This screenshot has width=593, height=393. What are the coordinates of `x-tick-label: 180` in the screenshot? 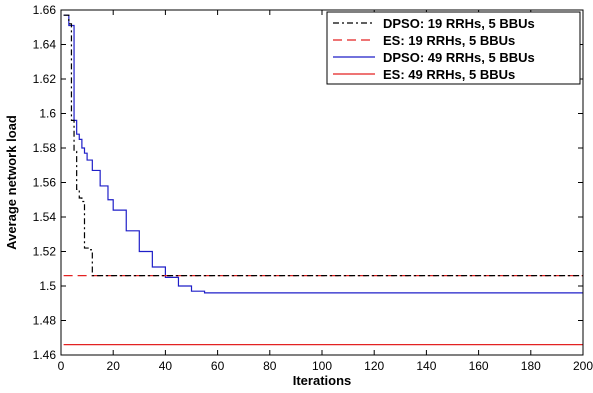 It's located at (531, 366).